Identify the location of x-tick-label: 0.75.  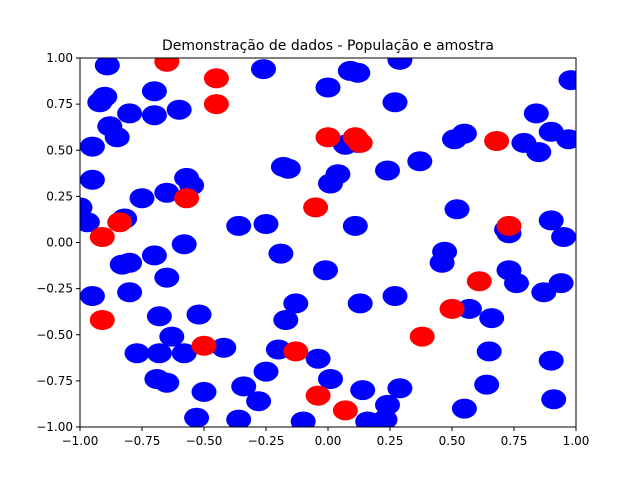
(514, 441).